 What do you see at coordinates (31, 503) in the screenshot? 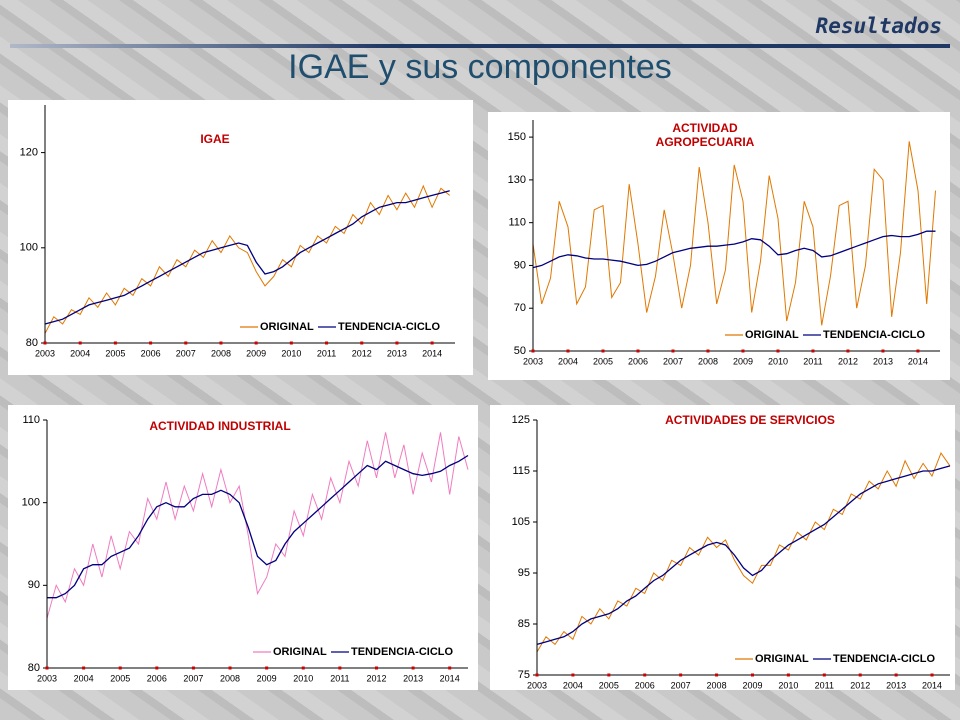
I see `y-tick-label: 100` at bounding box center [31, 503].